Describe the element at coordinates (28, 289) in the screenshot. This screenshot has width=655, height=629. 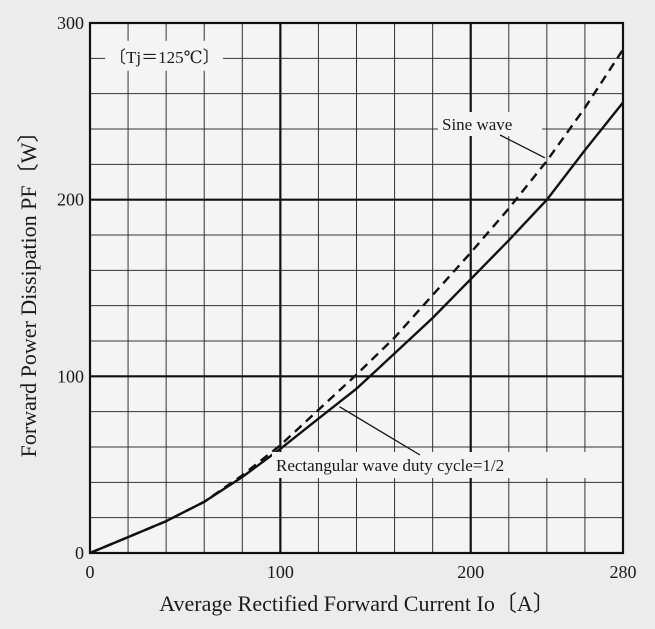
I see `y-axis-title: Forward Power Dissipation PF〔W〕` at that location.